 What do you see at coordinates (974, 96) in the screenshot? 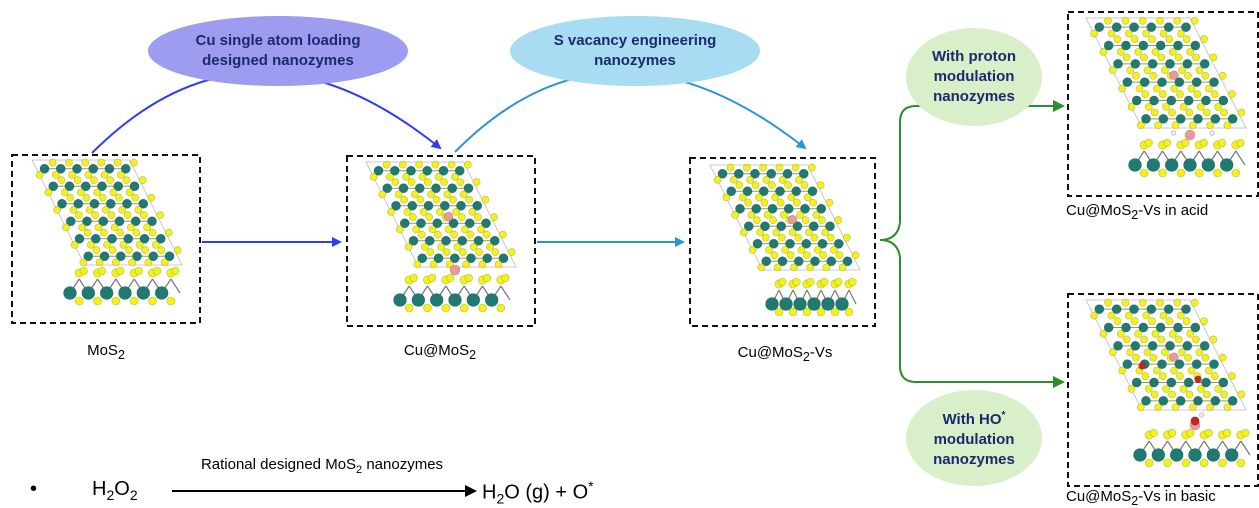
I see `bubble-proton-line3: nanozymes` at bounding box center [974, 96].